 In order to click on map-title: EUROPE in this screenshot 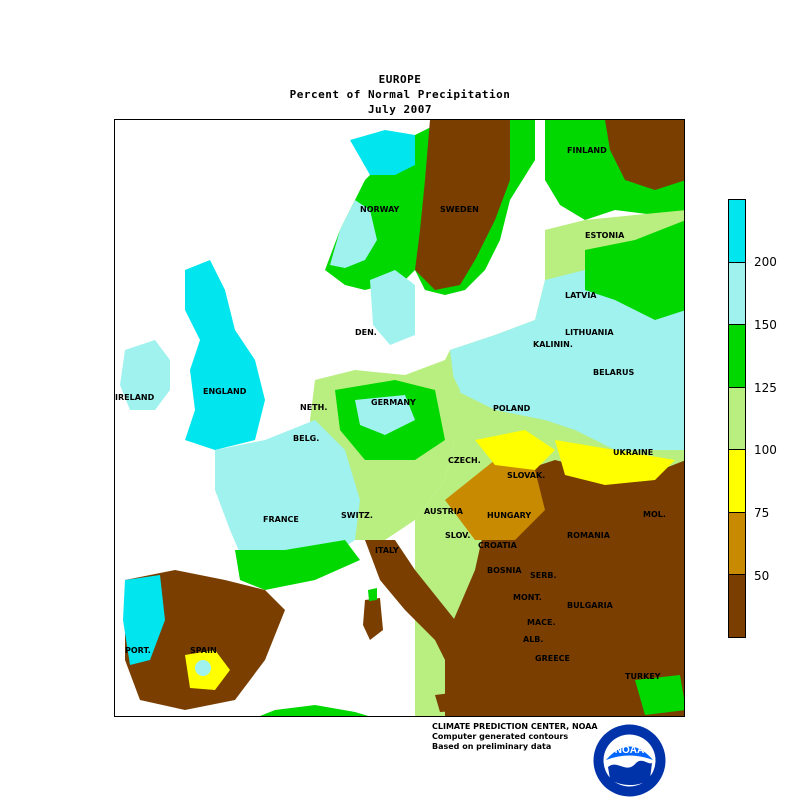, I will do `click(400, 79)`.